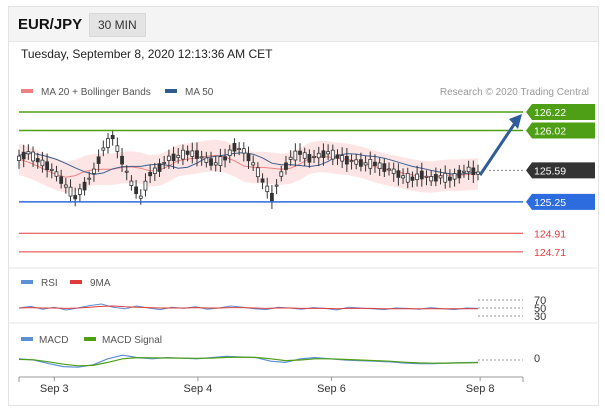 This screenshot has height=408, width=605. Describe the element at coordinates (497, 149) in the screenshot. I see `forecast-arrow` at that location.